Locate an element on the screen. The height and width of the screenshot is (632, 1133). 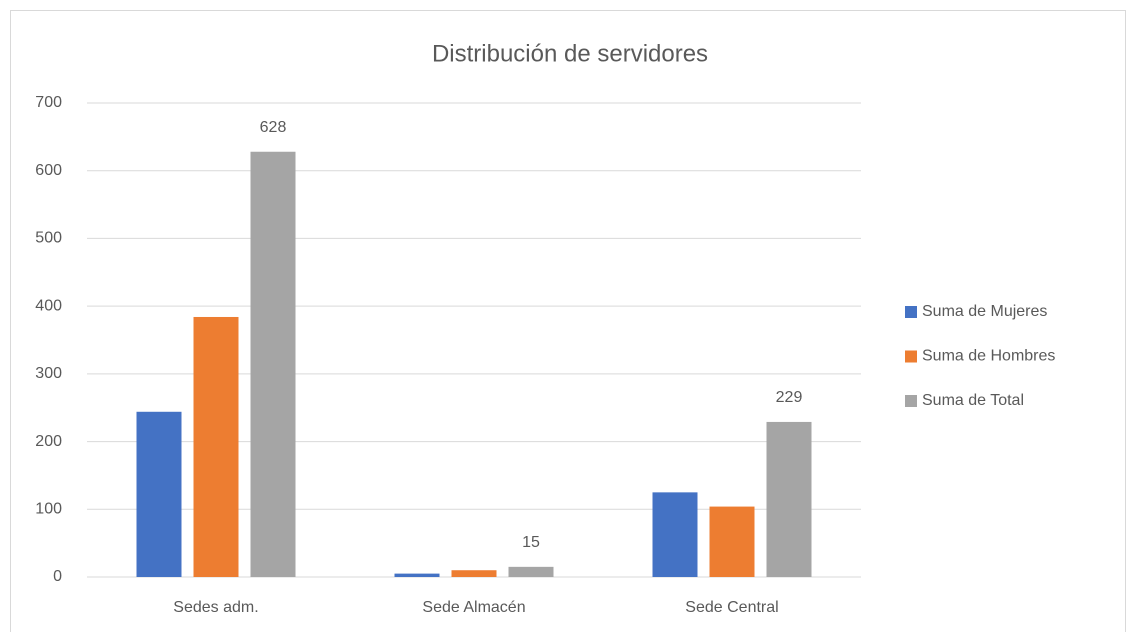
data-label: 229 is located at coordinates (789, 397).